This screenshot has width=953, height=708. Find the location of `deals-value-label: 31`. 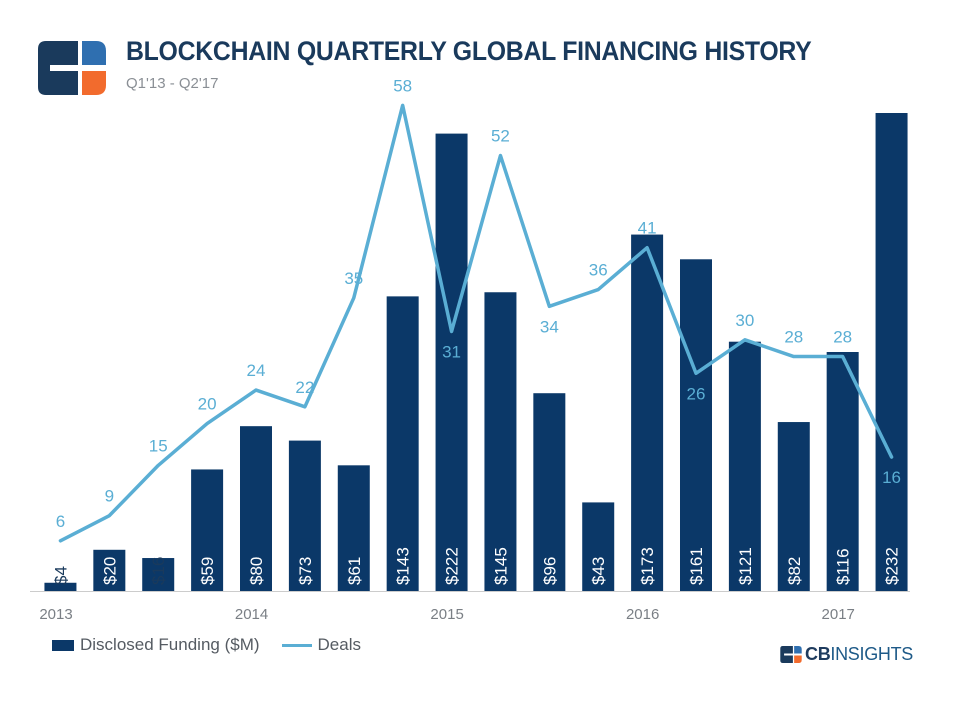

deals-value-label: 31 is located at coordinates (451, 351).